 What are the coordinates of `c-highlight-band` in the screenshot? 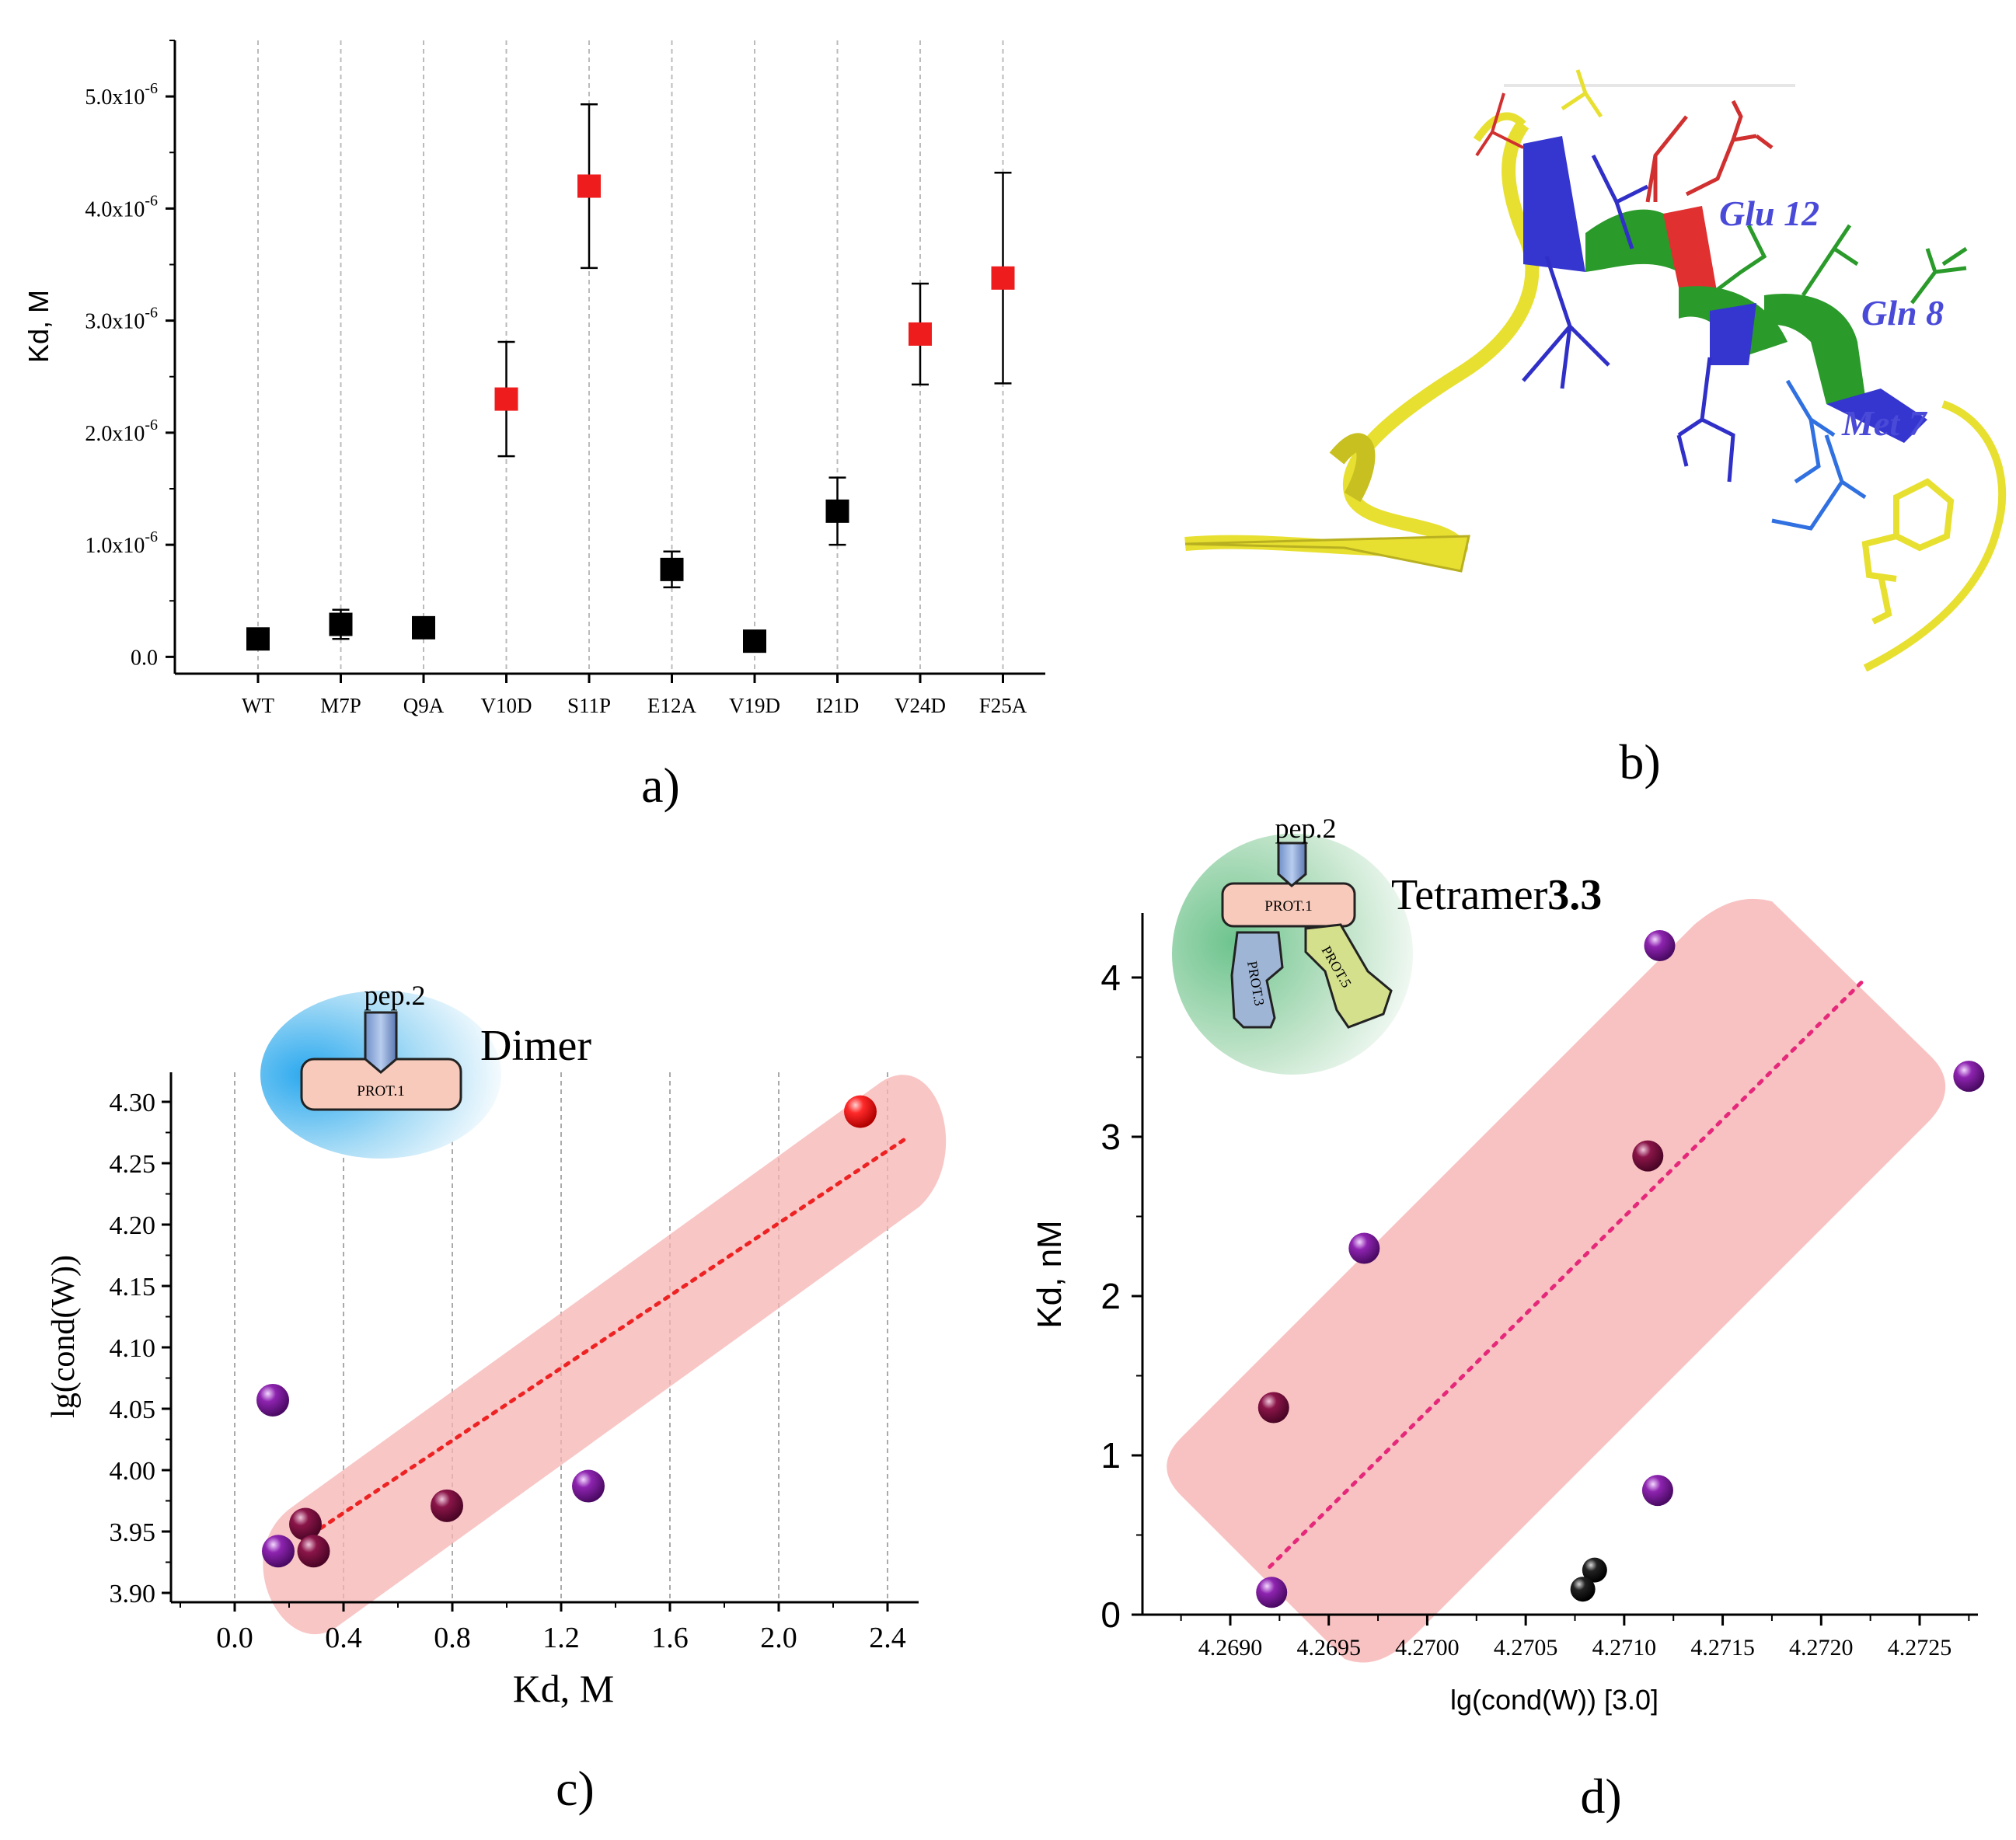 It's located at (605, 1355).